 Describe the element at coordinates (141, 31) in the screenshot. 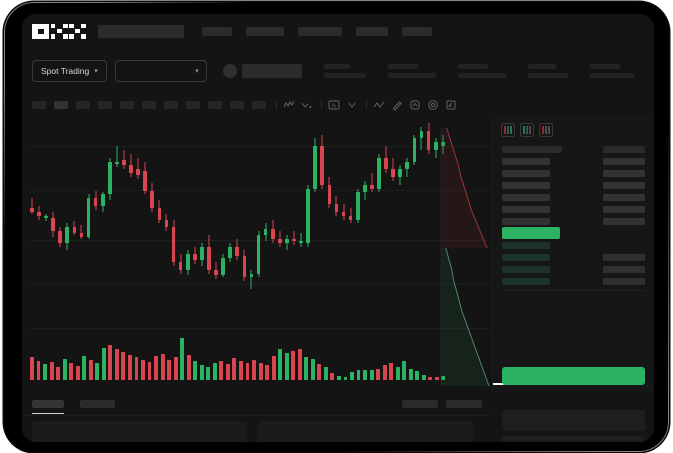

I see `search-input` at that location.